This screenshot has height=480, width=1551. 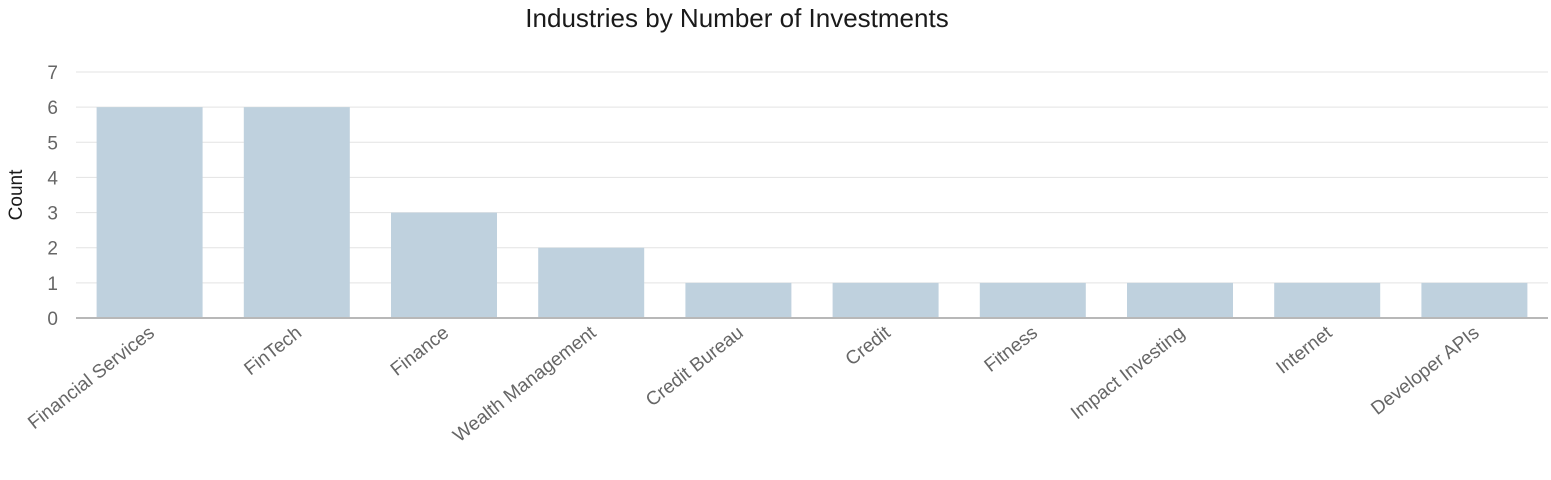 What do you see at coordinates (16, 194) in the screenshot?
I see `y-axis-label: Count` at bounding box center [16, 194].